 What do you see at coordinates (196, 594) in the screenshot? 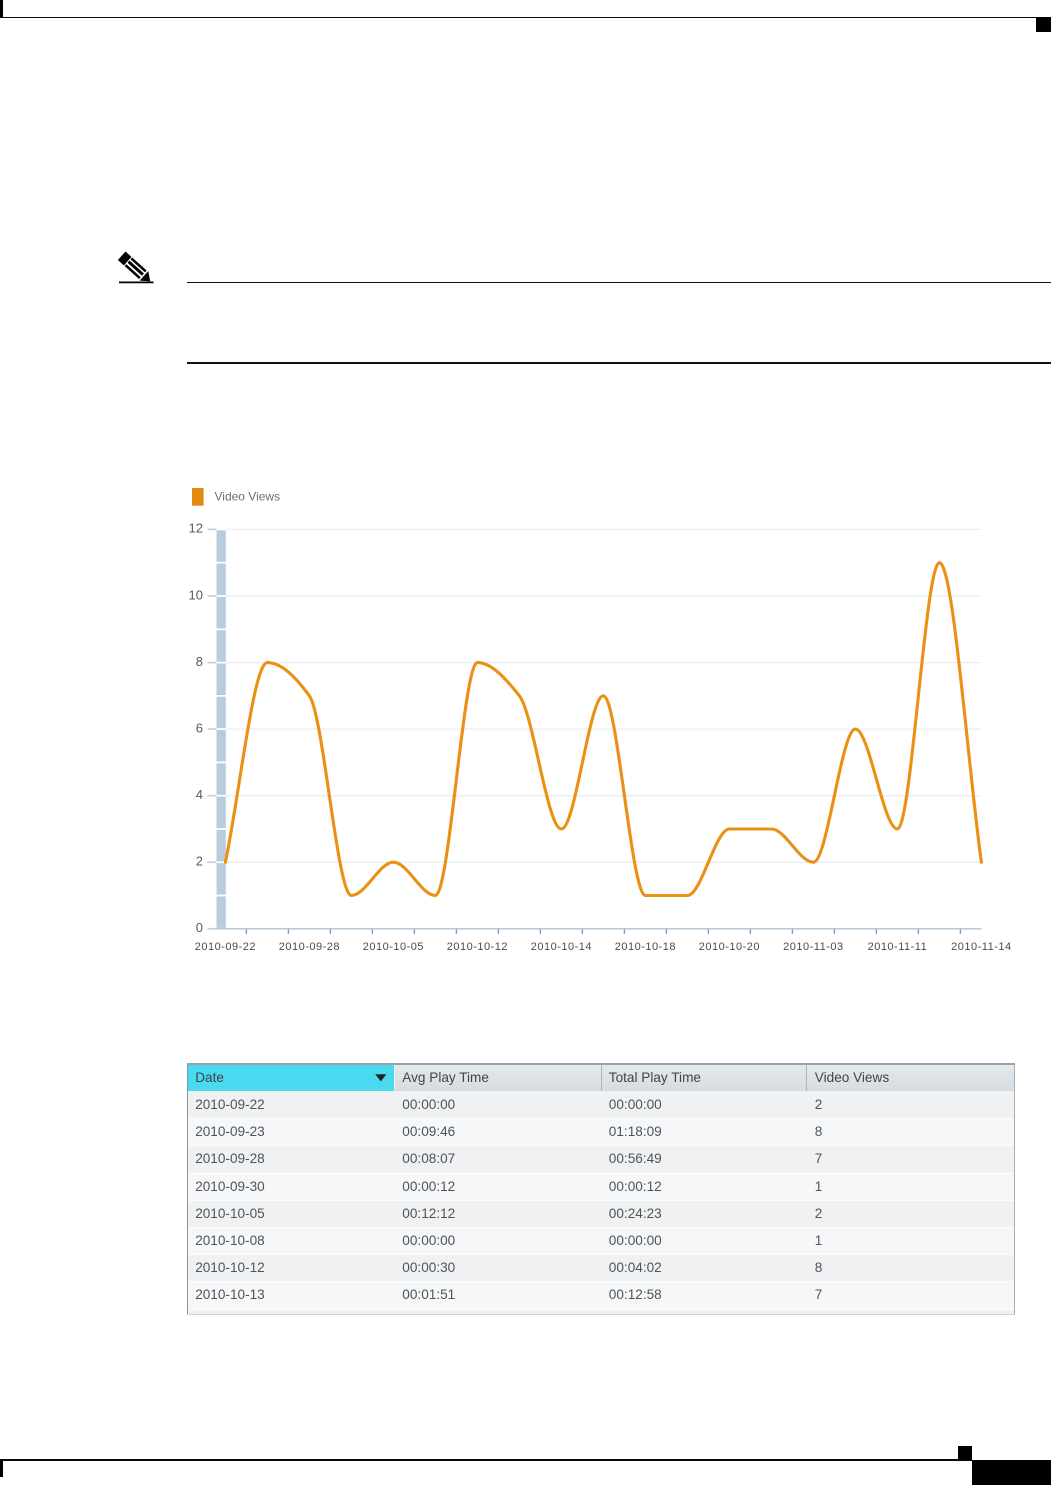
I see `svg-text: 10` at bounding box center [196, 594].